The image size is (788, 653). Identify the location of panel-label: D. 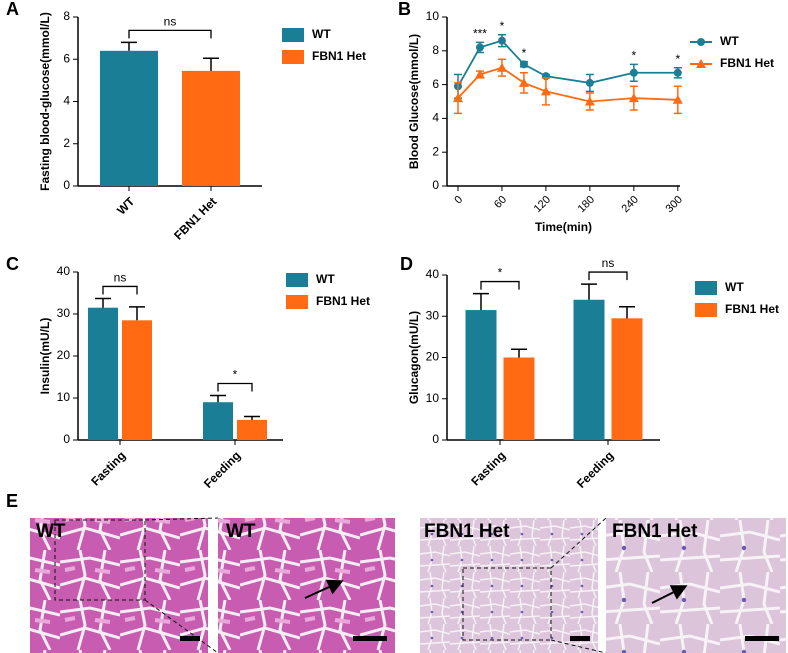
(406, 264).